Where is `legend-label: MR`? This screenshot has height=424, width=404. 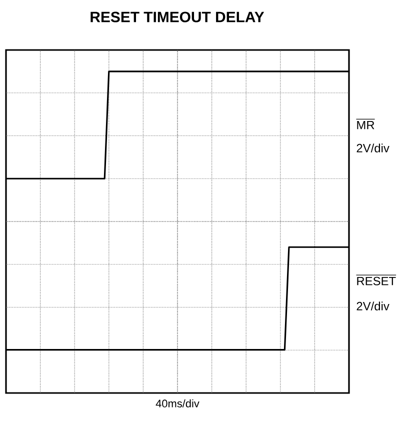
legend-label: MR is located at coordinates (365, 125).